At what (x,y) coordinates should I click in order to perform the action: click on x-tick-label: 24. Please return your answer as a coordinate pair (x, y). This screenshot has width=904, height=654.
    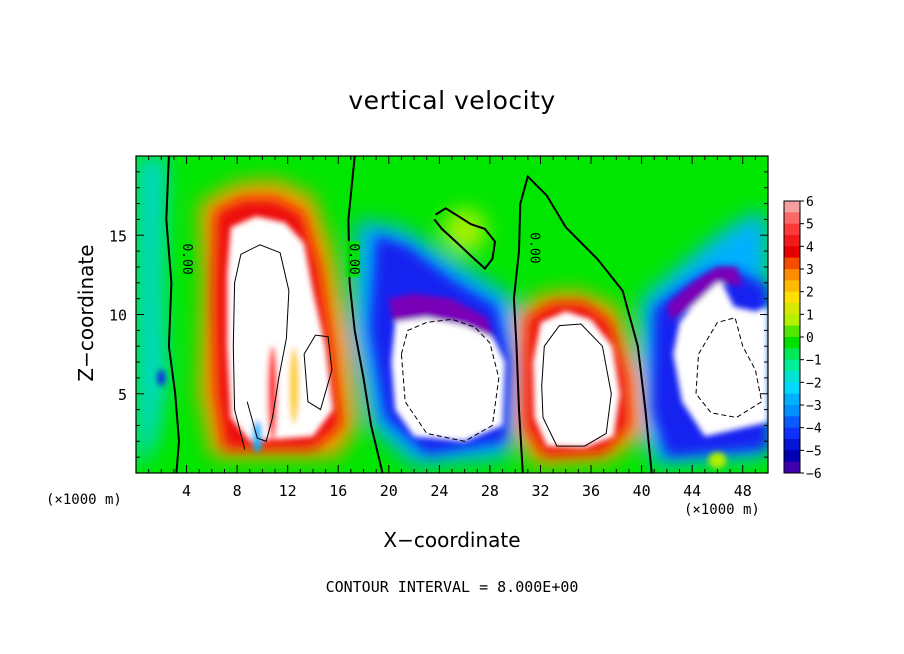
    Looking at the image, I should click on (439, 491).